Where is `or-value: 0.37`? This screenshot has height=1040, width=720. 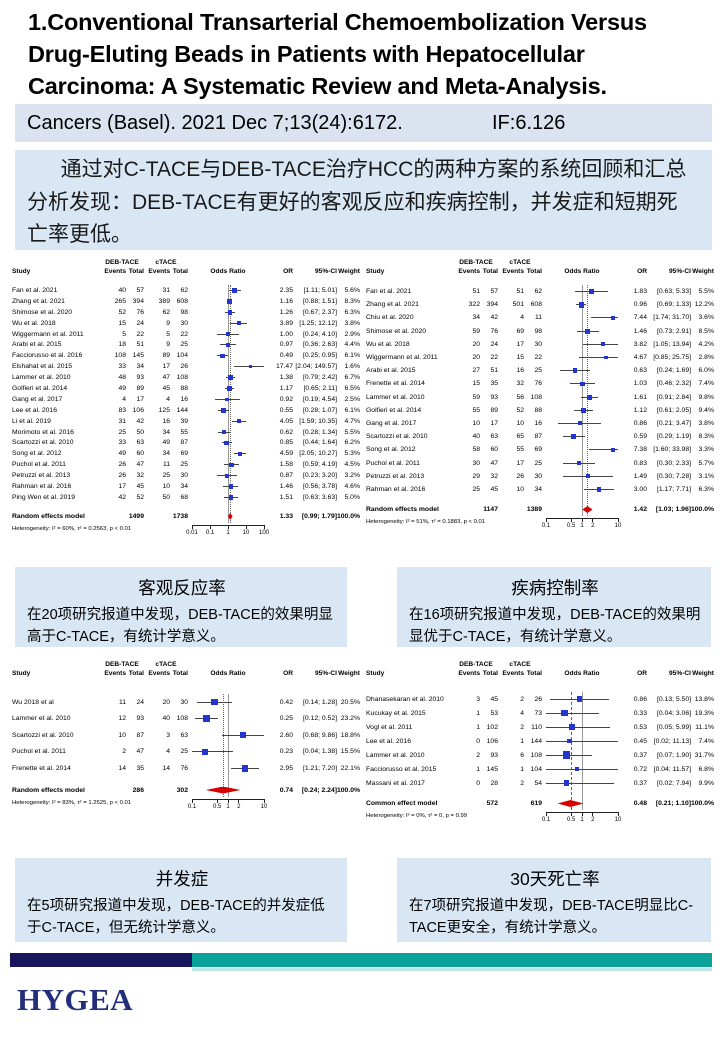
or-value: 0.37 is located at coordinates (640, 783).